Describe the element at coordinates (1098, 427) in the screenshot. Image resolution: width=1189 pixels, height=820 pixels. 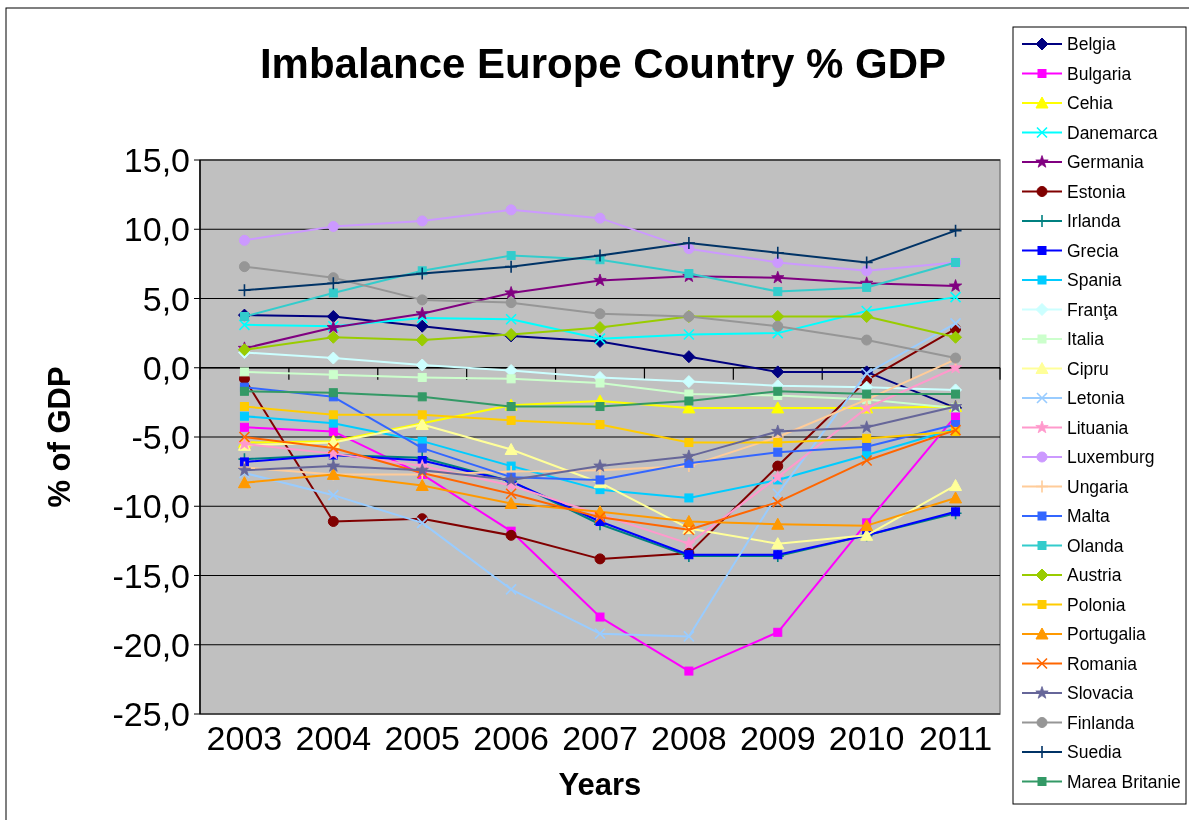
I see `legend-label: Lituania` at that location.